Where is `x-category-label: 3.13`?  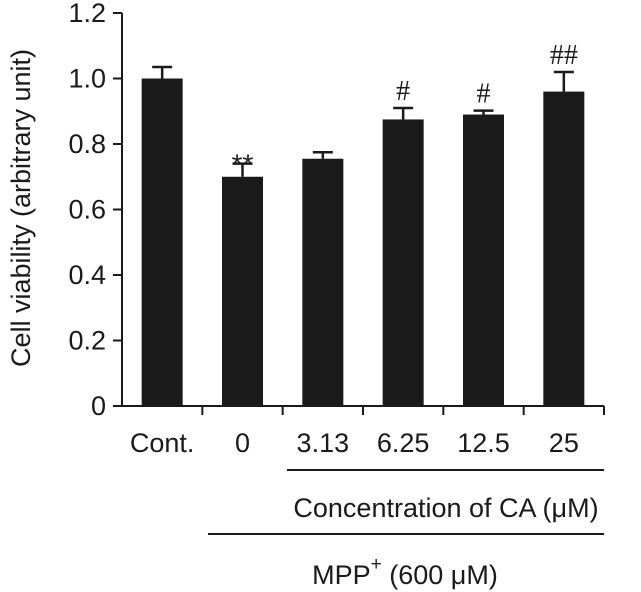
x-category-label: 3.13 is located at coordinates (323, 443).